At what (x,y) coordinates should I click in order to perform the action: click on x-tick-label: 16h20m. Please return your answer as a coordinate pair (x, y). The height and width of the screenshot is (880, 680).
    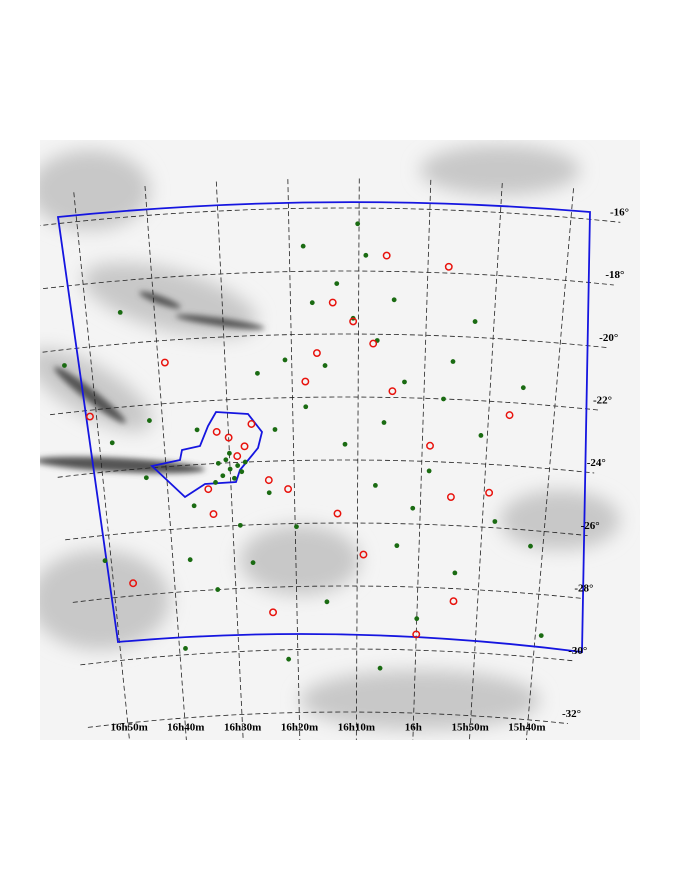
    Looking at the image, I should click on (299, 728).